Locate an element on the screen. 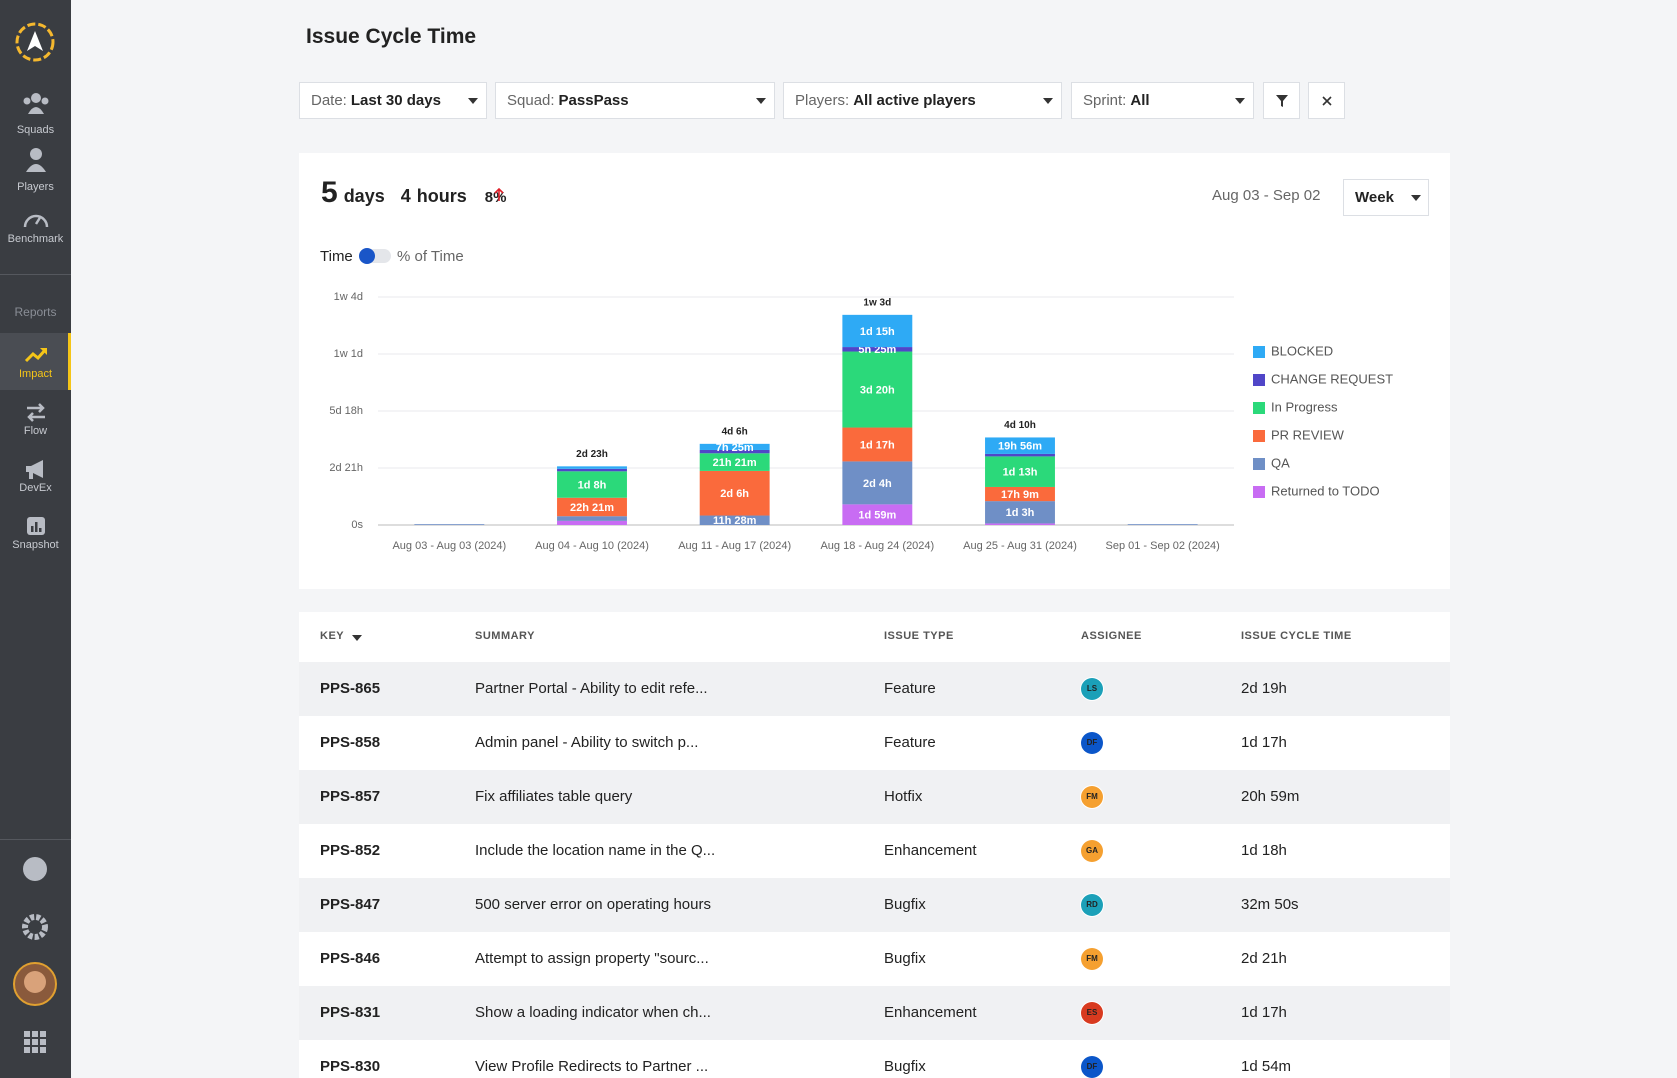 This screenshot has width=1677, height=1078. avatar-face is located at coordinates (35, 982).